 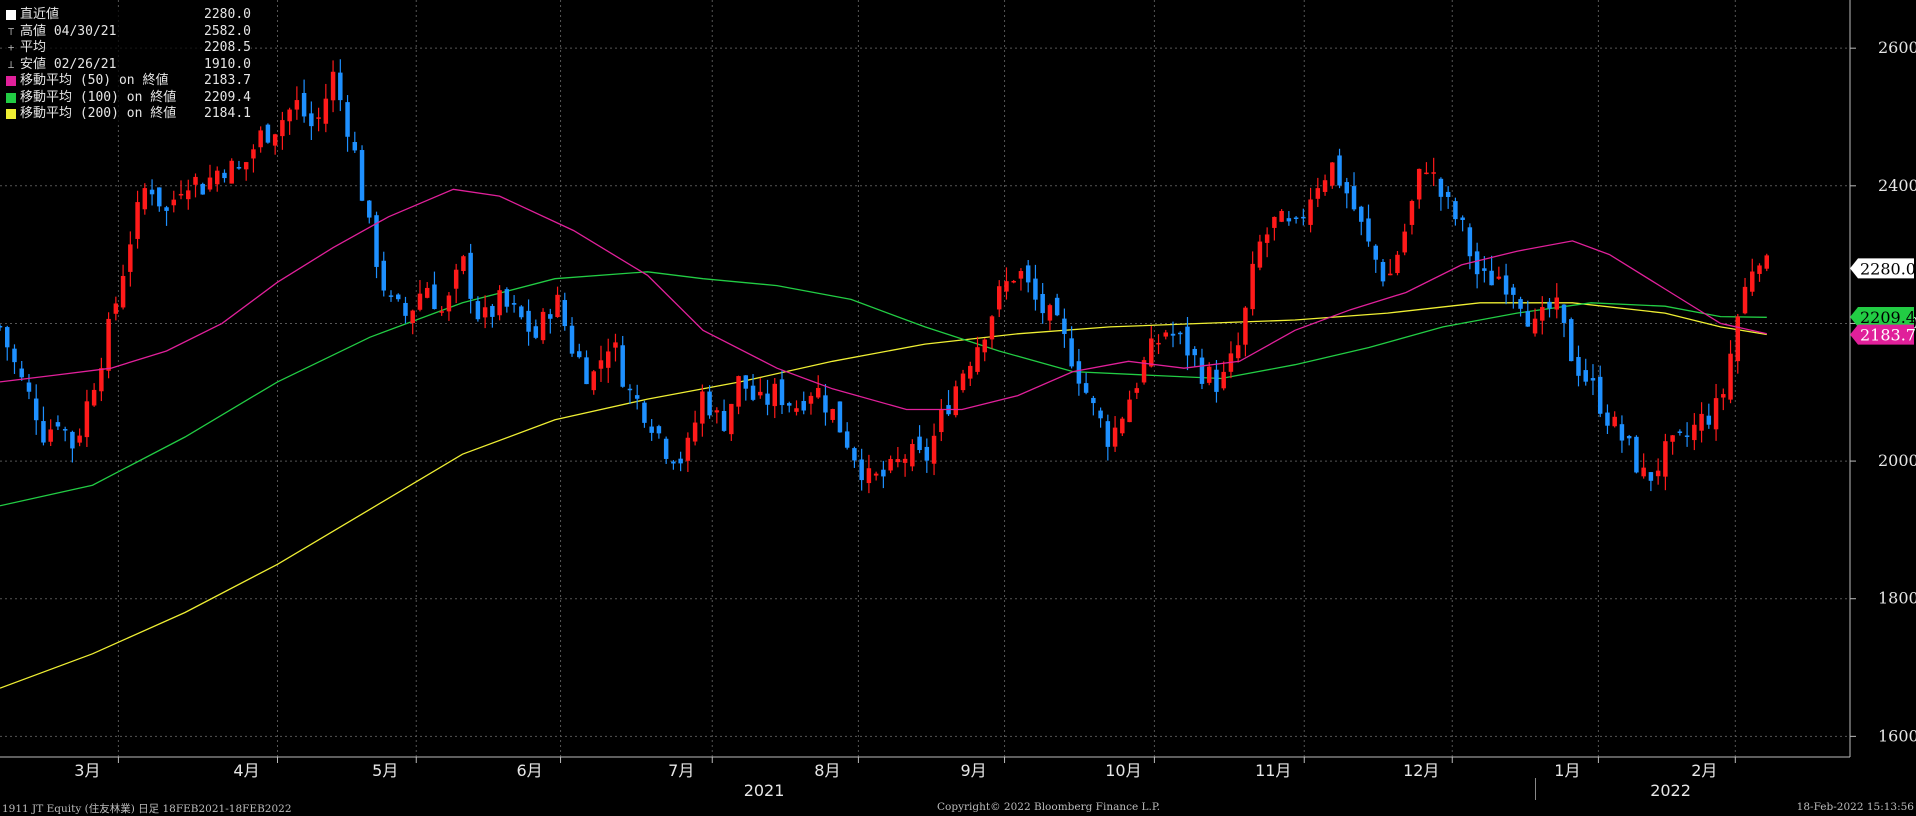 What do you see at coordinates (1855, 807) in the screenshot?
I see `footer-timestamp: 18-Feb-2022 15:13:56` at bounding box center [1855, 807].